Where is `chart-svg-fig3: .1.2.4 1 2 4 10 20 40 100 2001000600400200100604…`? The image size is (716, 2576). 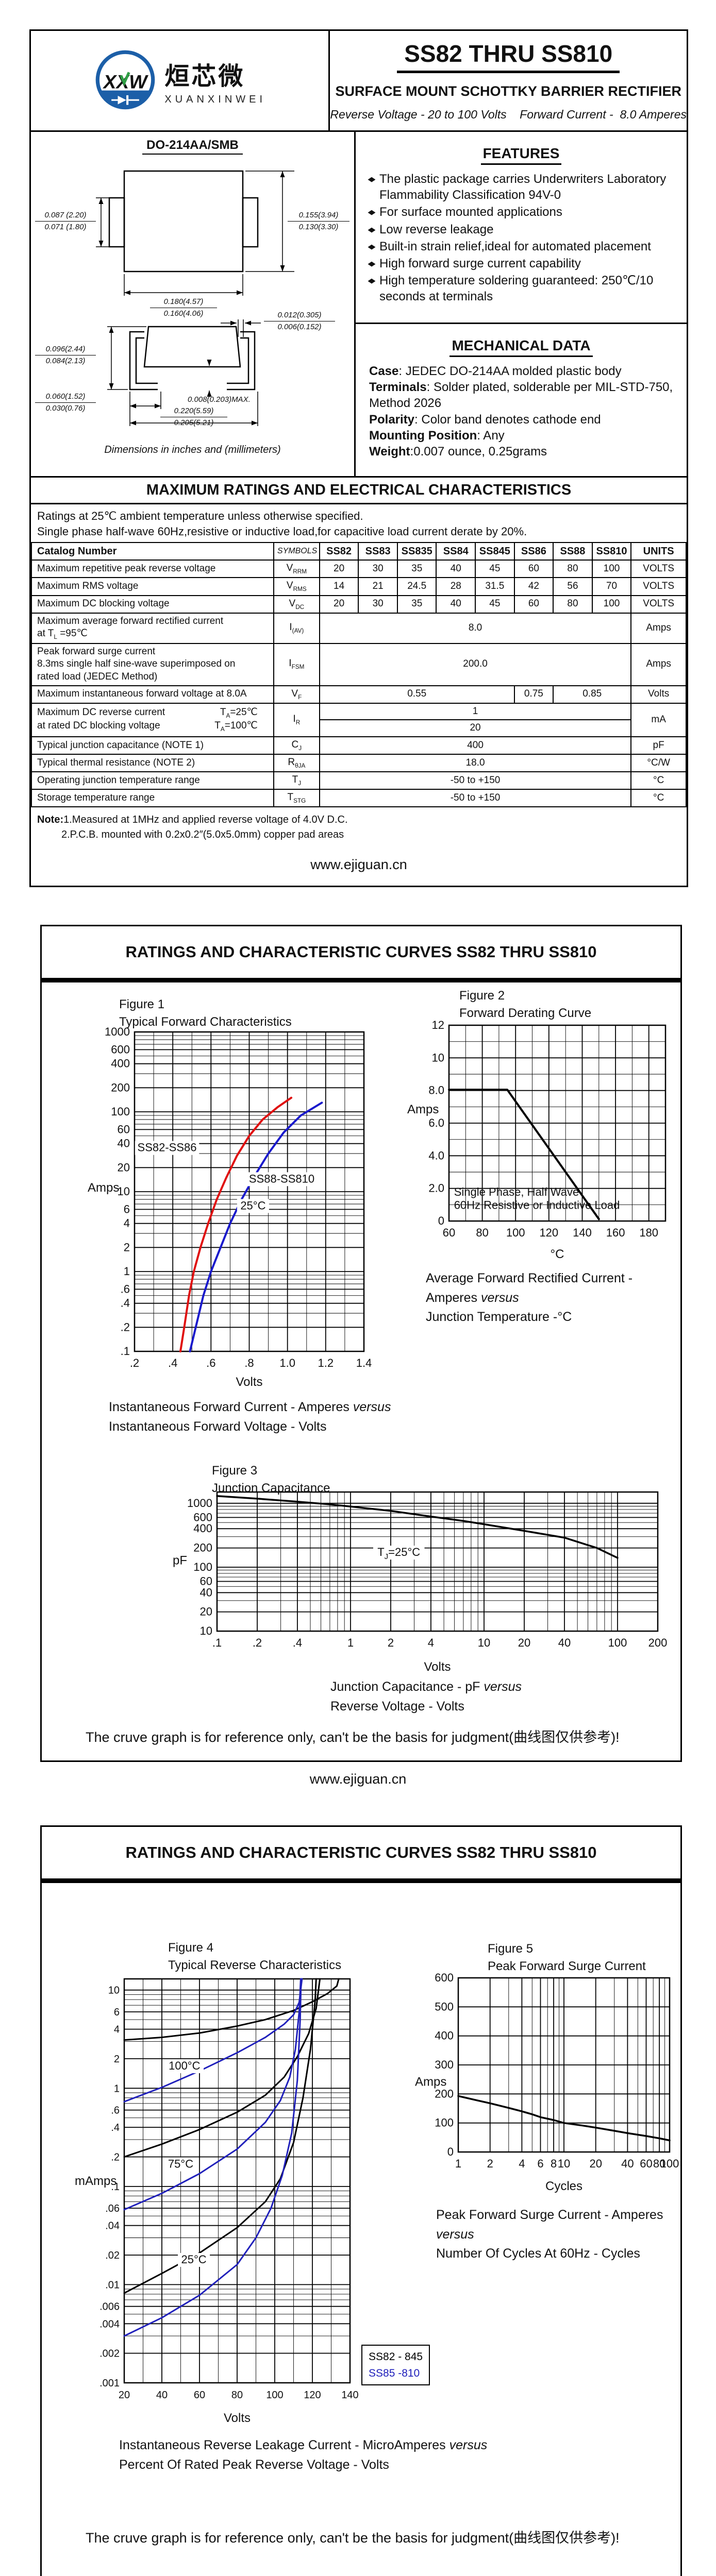
chart-svg-fig3: .1.2.4 1 2 4 10 20 40 100 2001000600400200100604… is located at coordinates (420, 1582).